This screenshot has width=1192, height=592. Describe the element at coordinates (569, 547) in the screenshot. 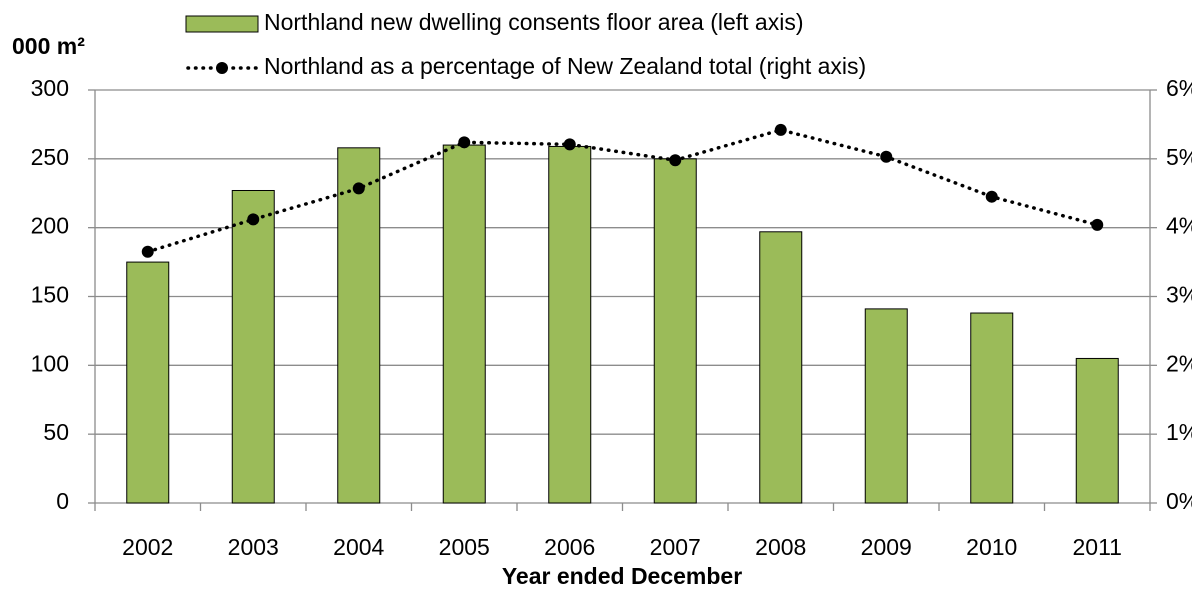

I see `x-tick-label: 2006` at that location.